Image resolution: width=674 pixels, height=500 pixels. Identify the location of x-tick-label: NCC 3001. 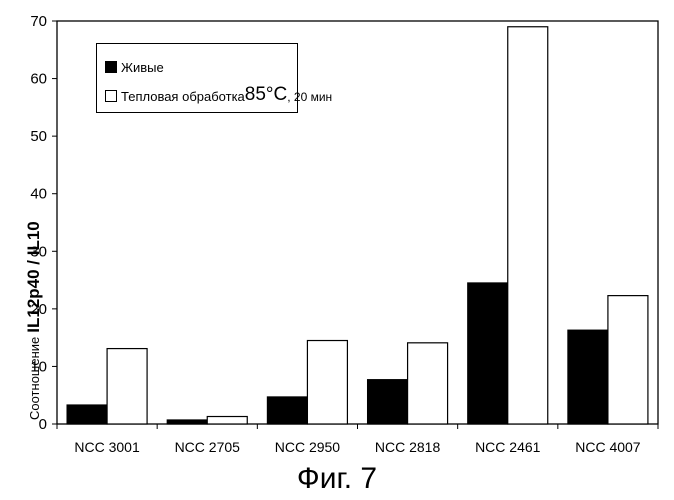
(107, 447).